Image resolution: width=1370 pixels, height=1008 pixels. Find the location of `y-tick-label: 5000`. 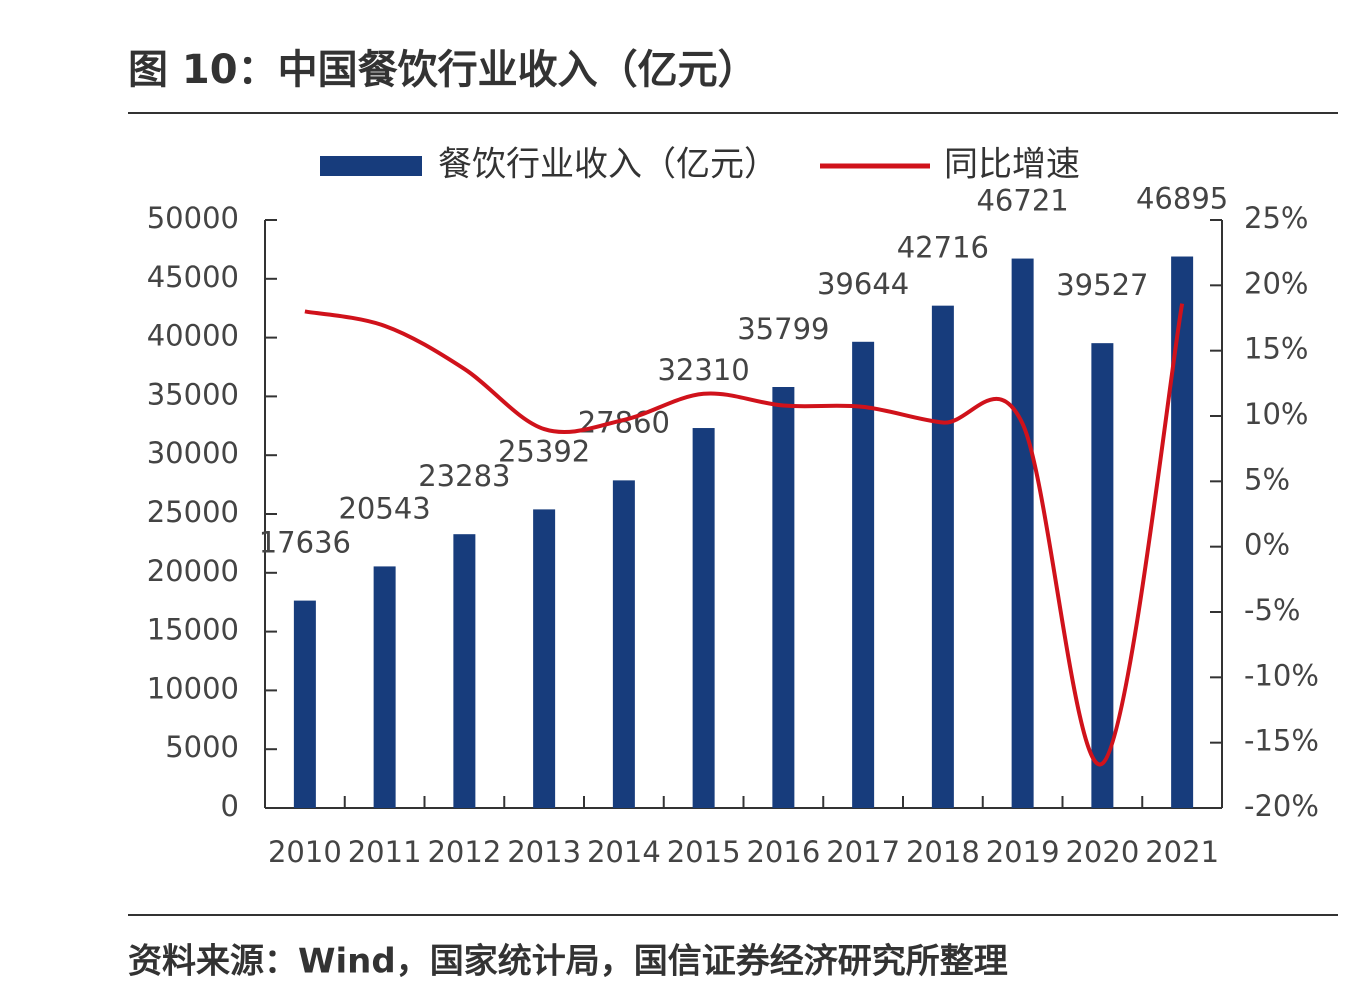

y-tick-label: 5000 is located at coordinates (202, 747).